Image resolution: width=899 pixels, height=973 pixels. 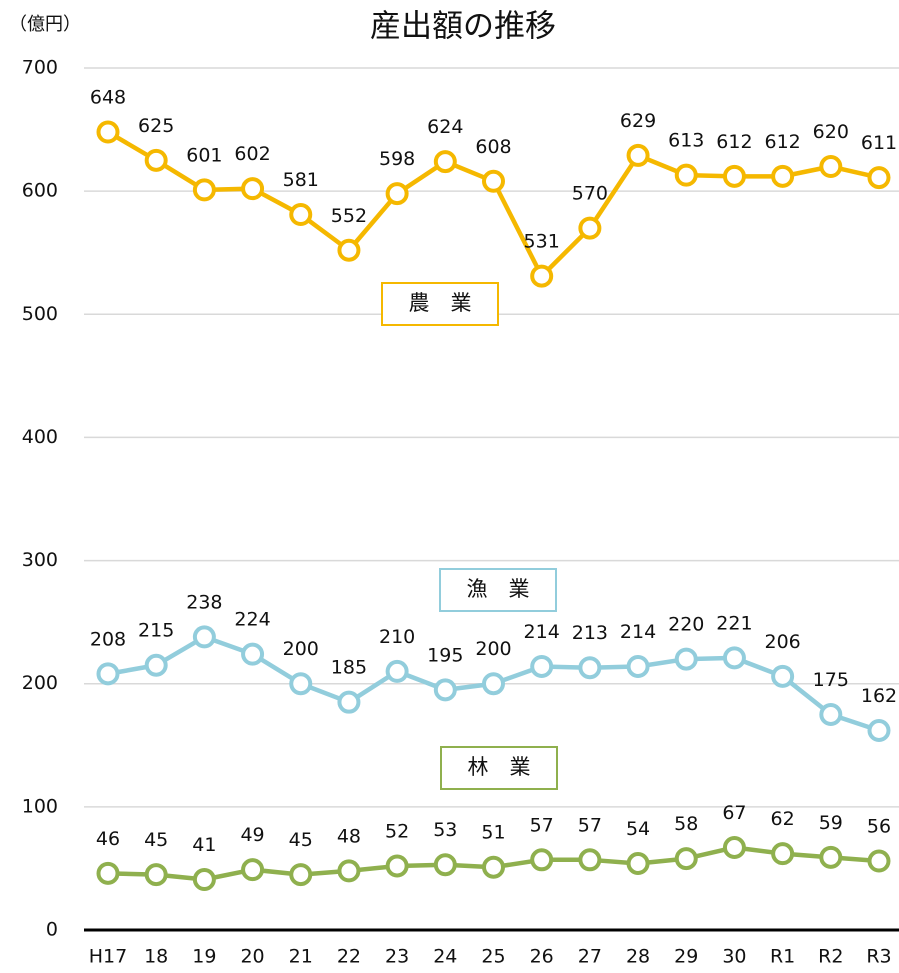 What do you see at coordinates (590, 957) in the screenshot?
I see `x-tick-label: 27` at bounding box center [590, 957].